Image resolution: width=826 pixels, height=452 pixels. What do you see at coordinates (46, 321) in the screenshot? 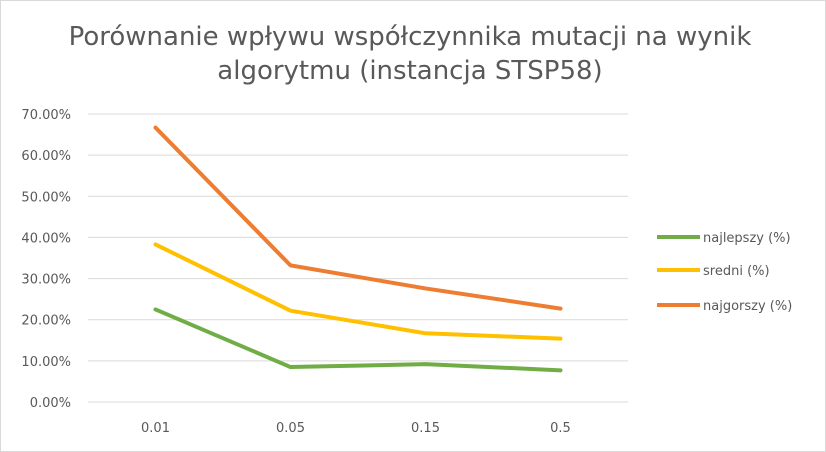
I see `y-tick-label: 20.00%` at bounding box center [46, 321].